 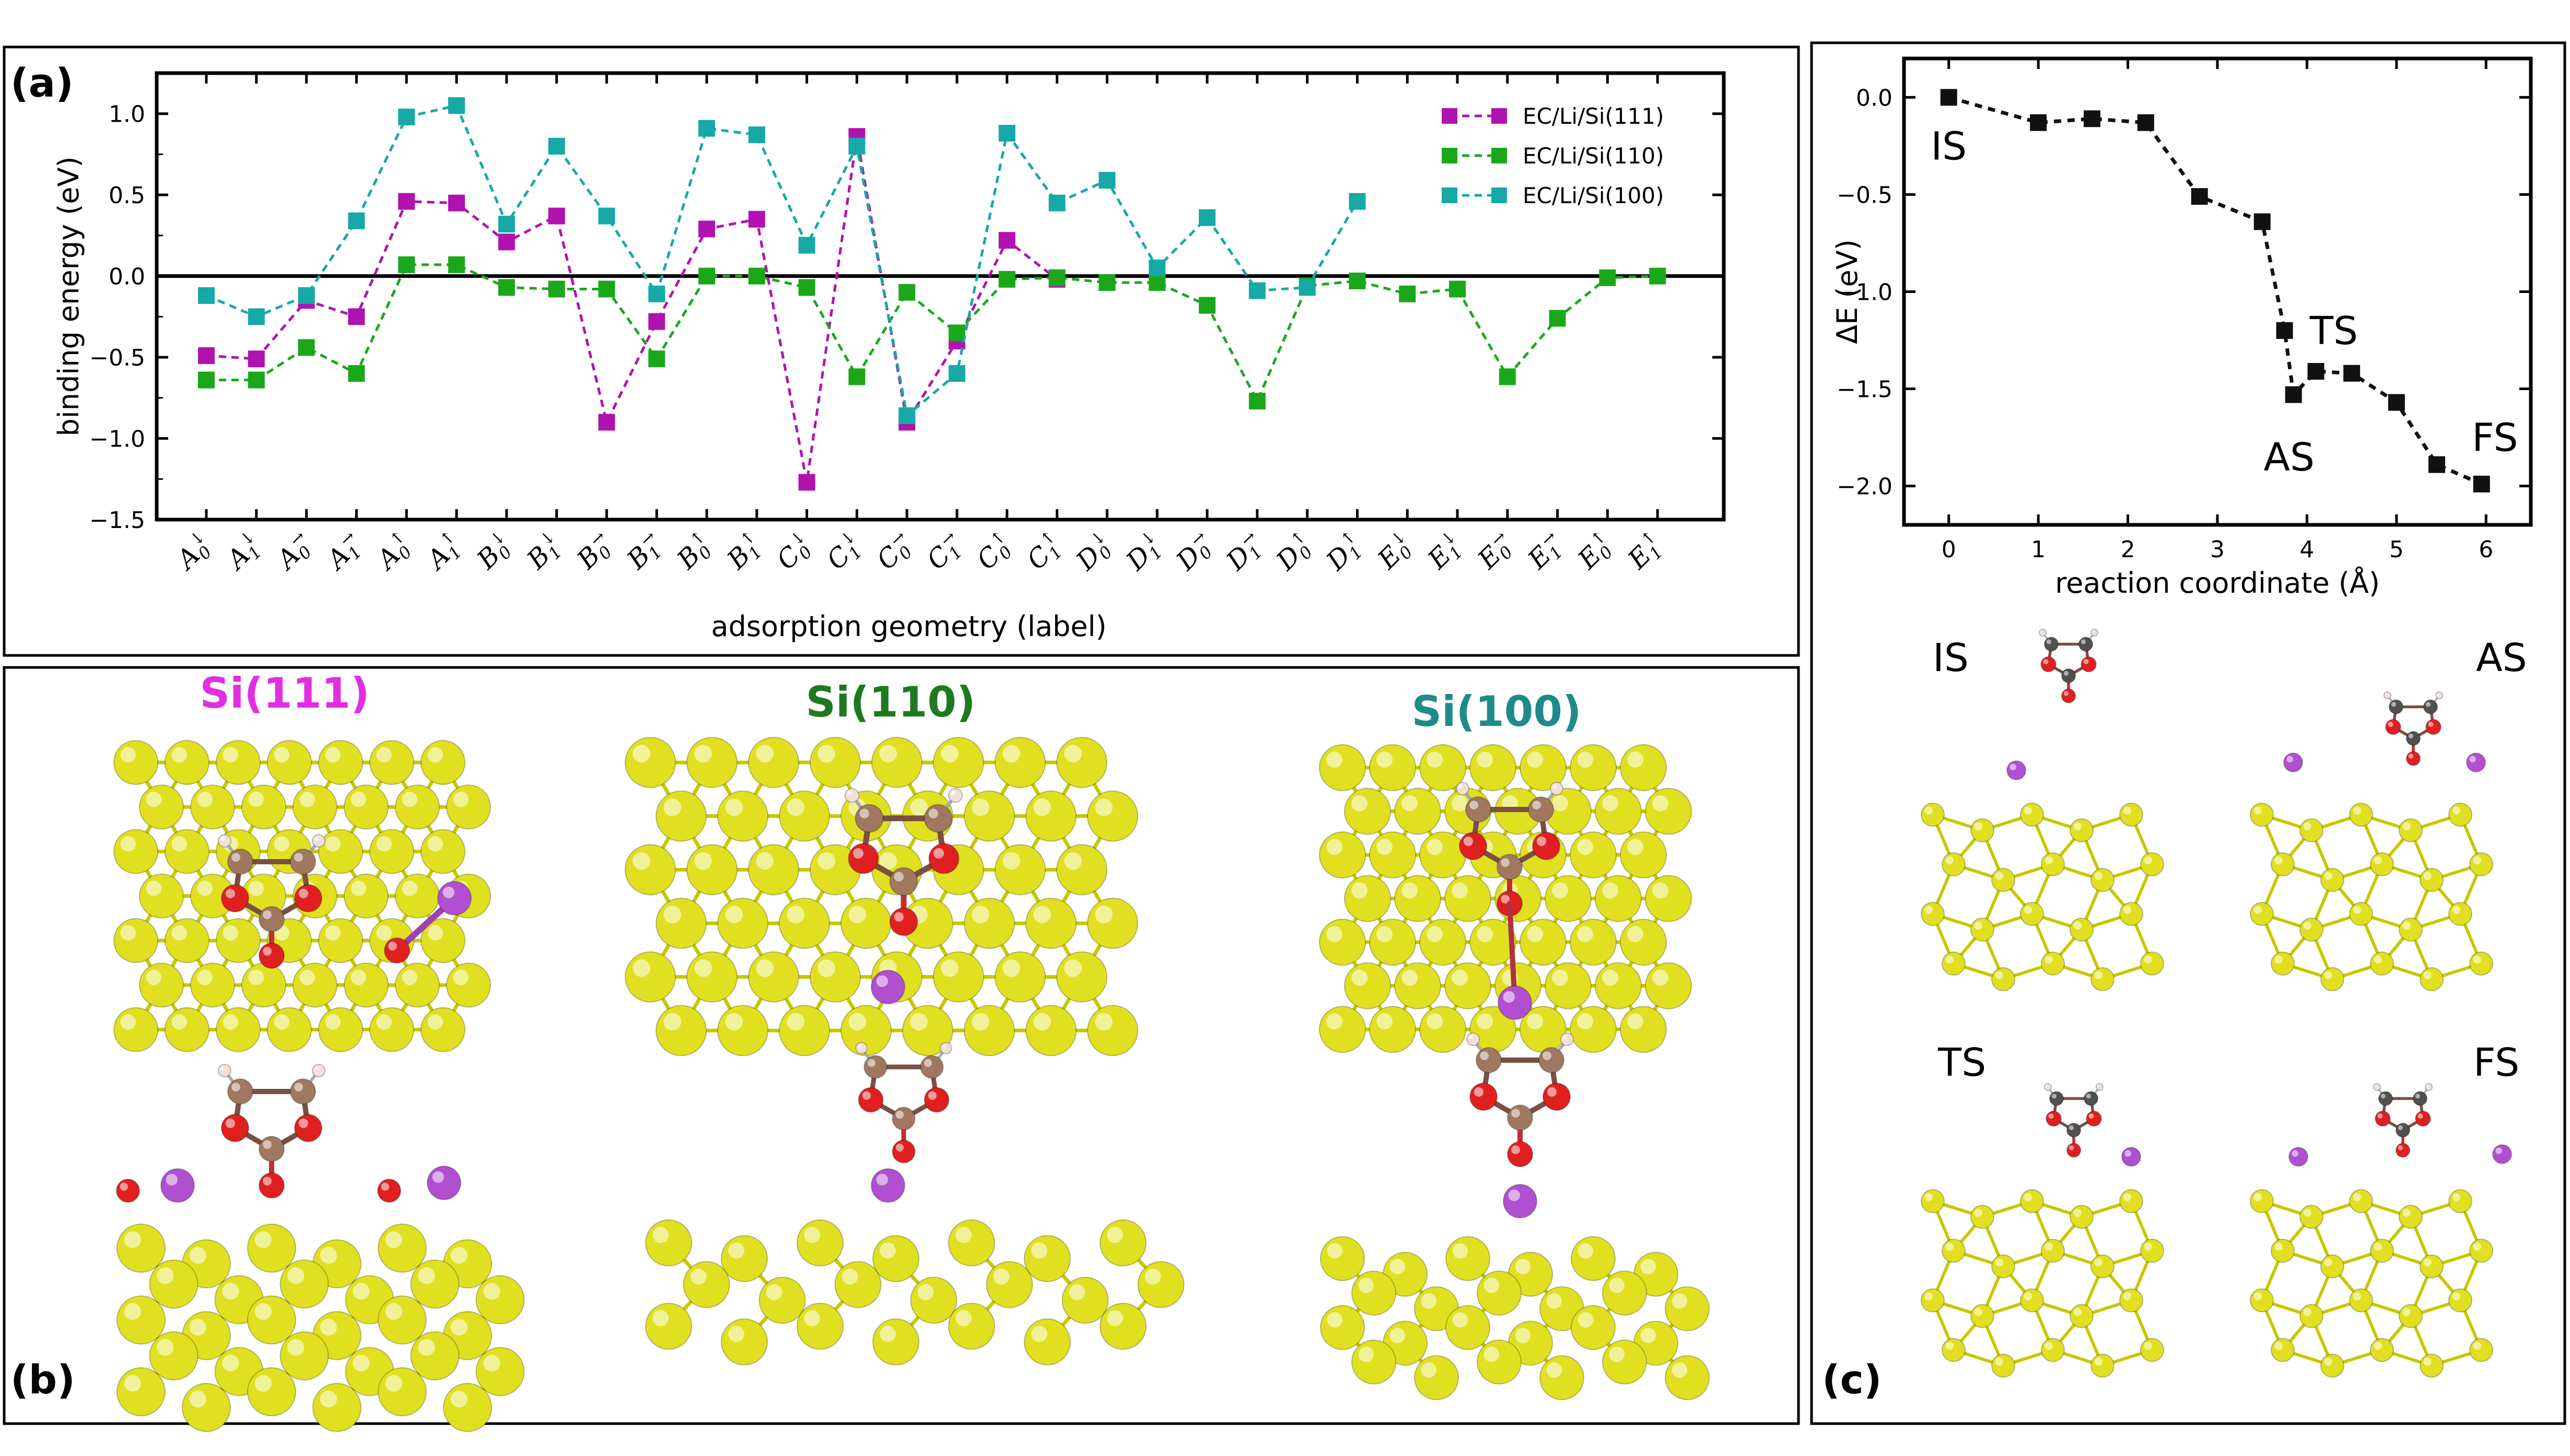 What do you see at coordinates (956, 795) in the screenshot?
I see `hydrogen-atom` at bounding box center [956, 795].